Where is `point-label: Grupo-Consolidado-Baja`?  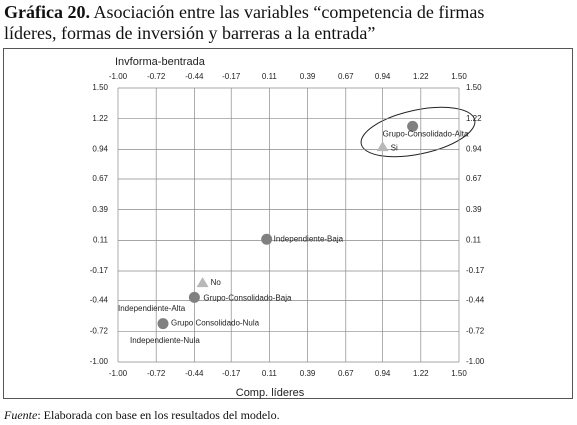
point-label: Grupo-Consolidado-Baja is located at coordinates (247, 297).